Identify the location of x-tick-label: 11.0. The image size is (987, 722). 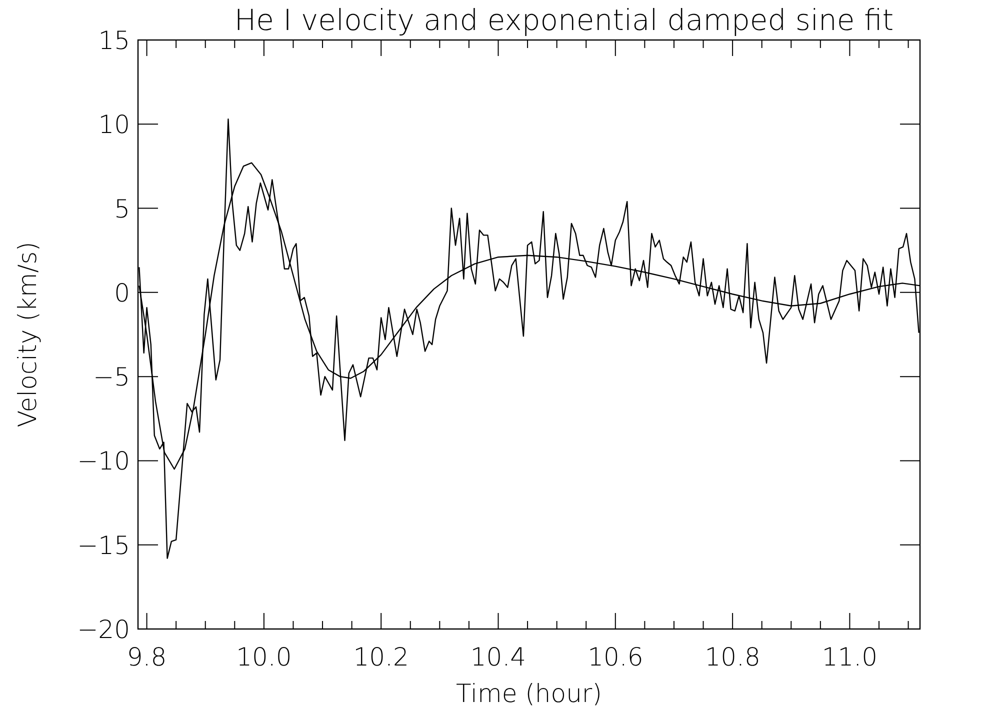
(850, 657).